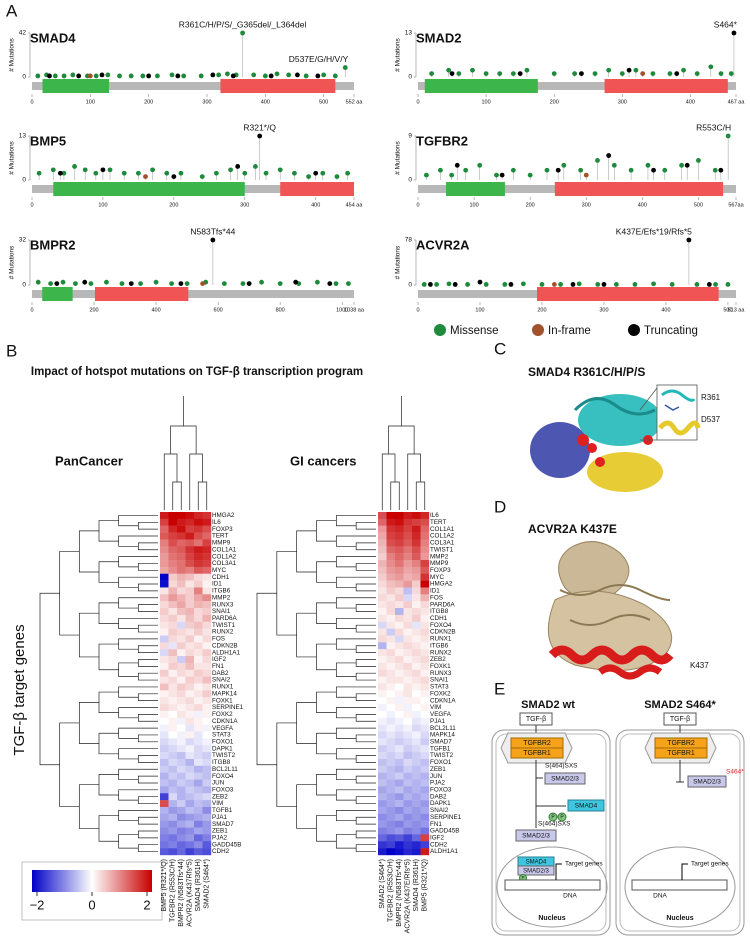 Image resolution: width=750 pixels, height=945 pixels. I want to click on gene-label: RUNX3, so click(223, 604).